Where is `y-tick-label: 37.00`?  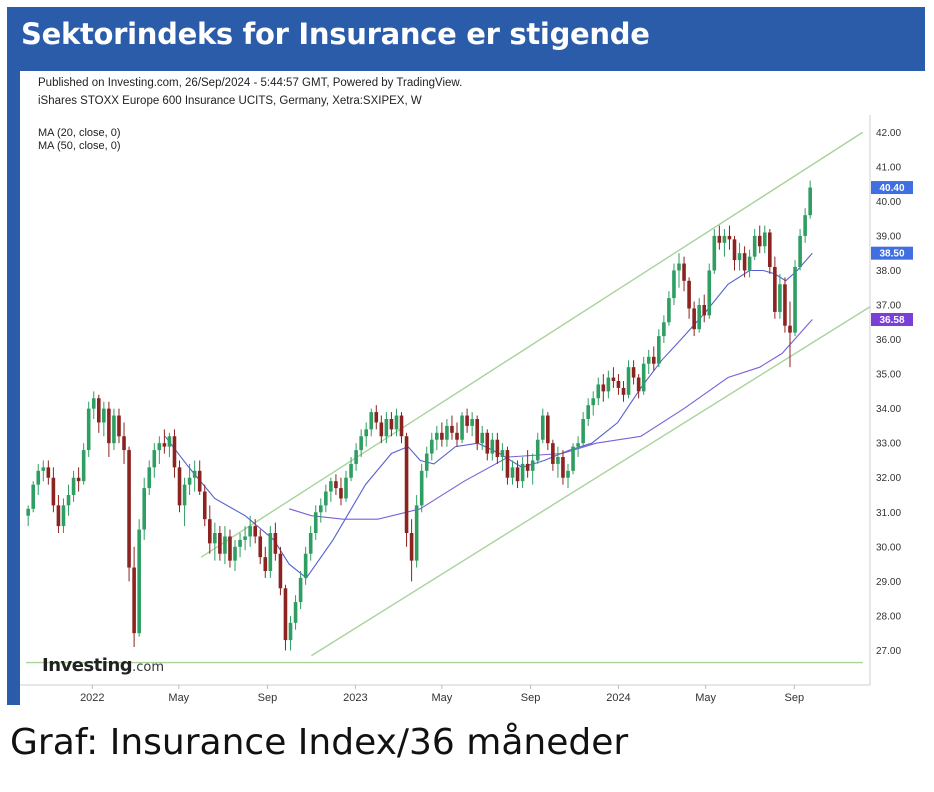 y-tick-label: 37.00 is located at coordinates (888, 306).